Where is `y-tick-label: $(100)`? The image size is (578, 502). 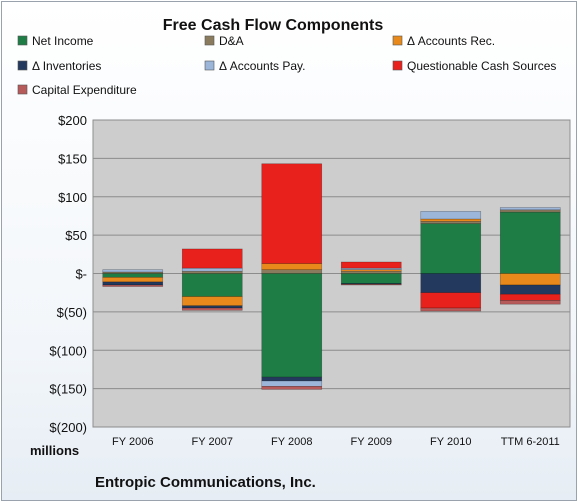
y-tick-label: $(100) is located at coordinates (68, 350).